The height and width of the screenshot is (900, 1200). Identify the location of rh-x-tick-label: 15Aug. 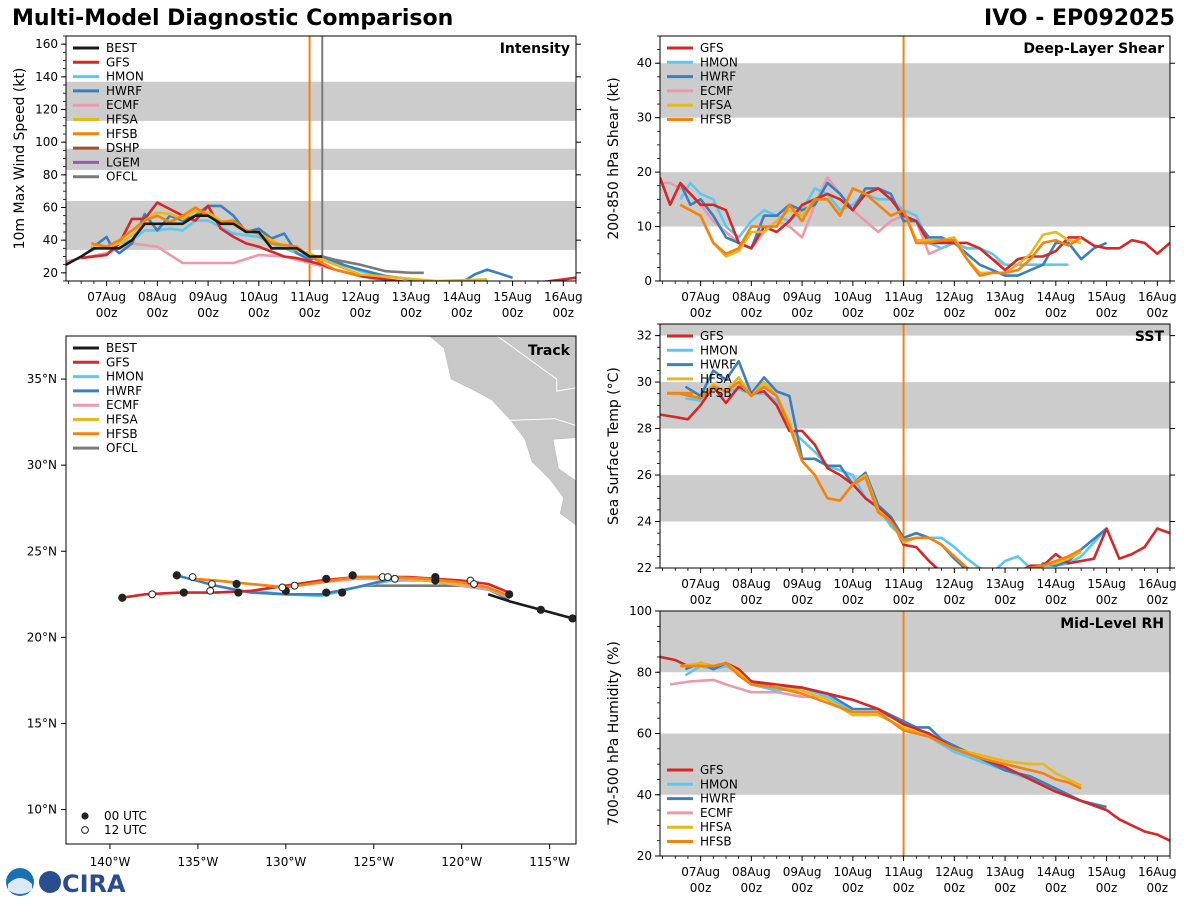
(1106, 872).